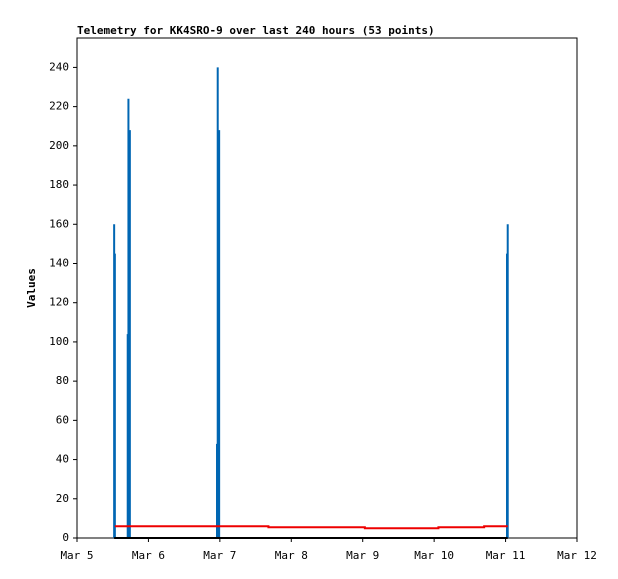  Describe the element at coordinates (148, 555) in the screenshot. I see `x-tick-label: Mar 6` at that location.